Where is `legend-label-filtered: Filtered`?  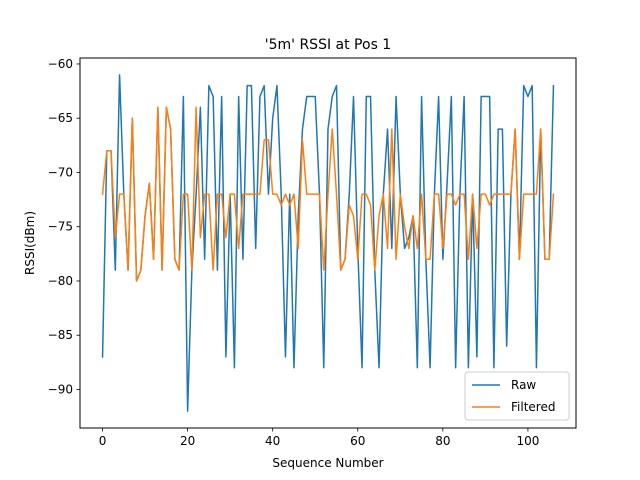 legend-label-filtered: Filtered is located at coordinates (533, 407).